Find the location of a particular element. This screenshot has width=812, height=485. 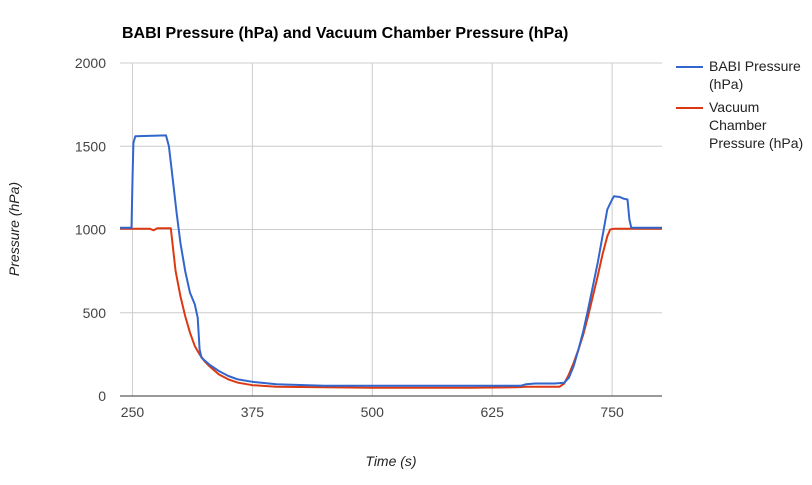

y-tick-label: 0 is located at coordinates (102, 396).